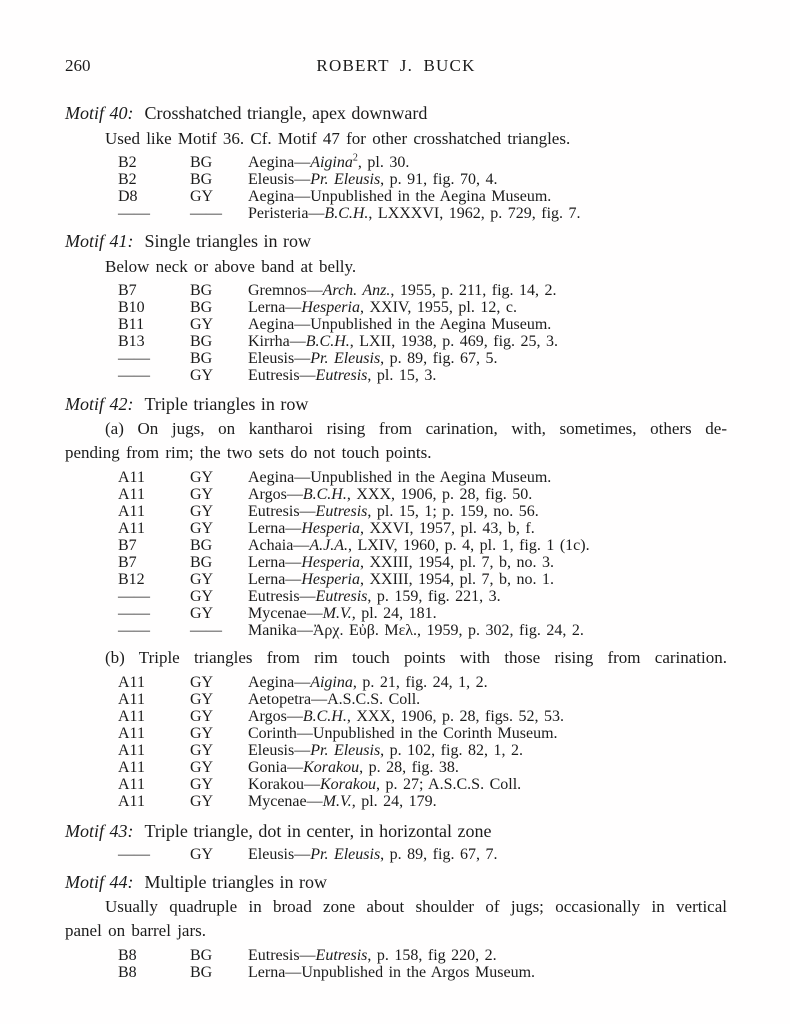  I want to click on reference-detail: , pl. 24, 179., so click(394, 801).